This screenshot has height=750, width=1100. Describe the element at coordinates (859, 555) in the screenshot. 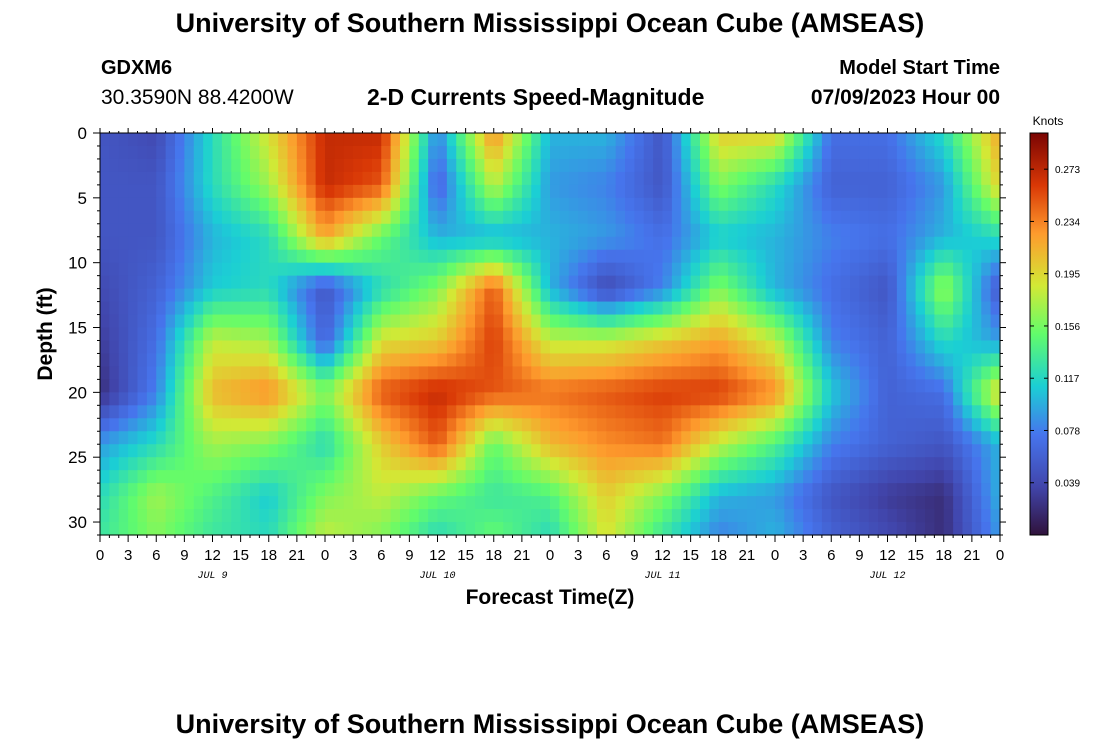

I see `x-tick-label: 9` at that location.